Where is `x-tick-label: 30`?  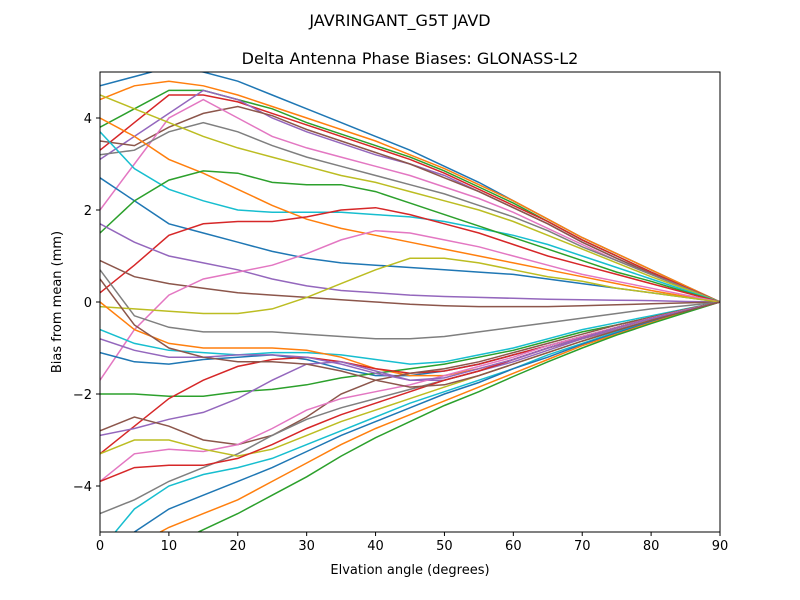
x-tick-label: 30 is located at coordinates (306, 546).